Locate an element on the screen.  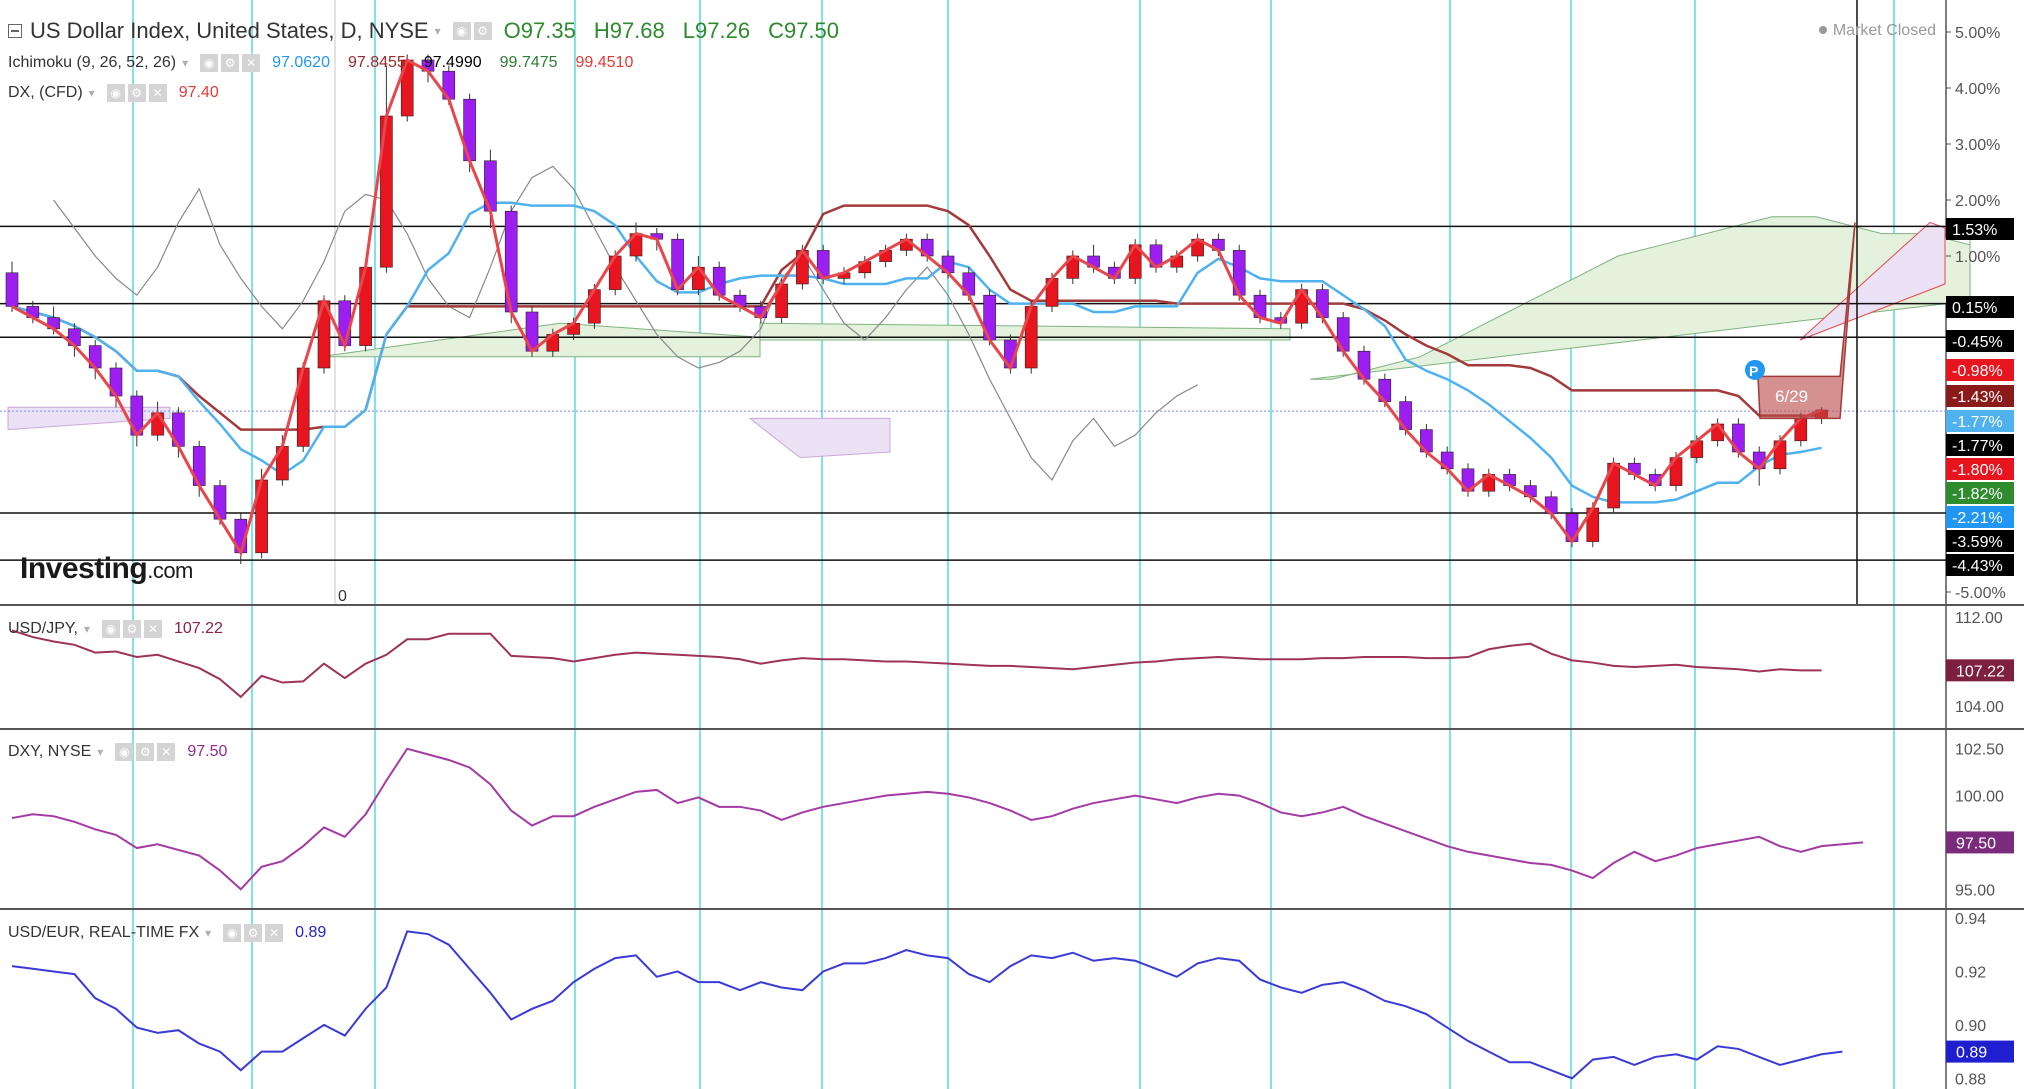
open-value: O97.35 is located at coordinates (539, 30).